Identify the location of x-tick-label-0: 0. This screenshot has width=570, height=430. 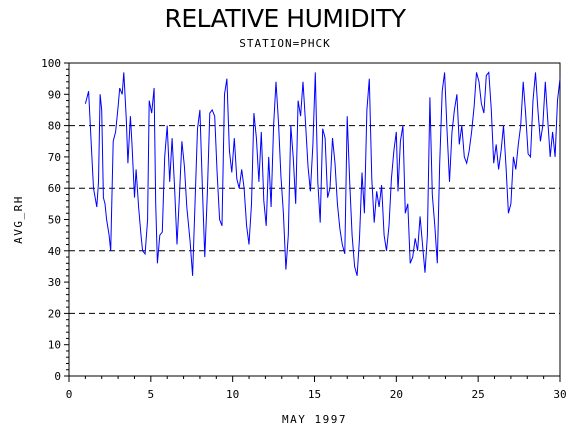
(69, 394).